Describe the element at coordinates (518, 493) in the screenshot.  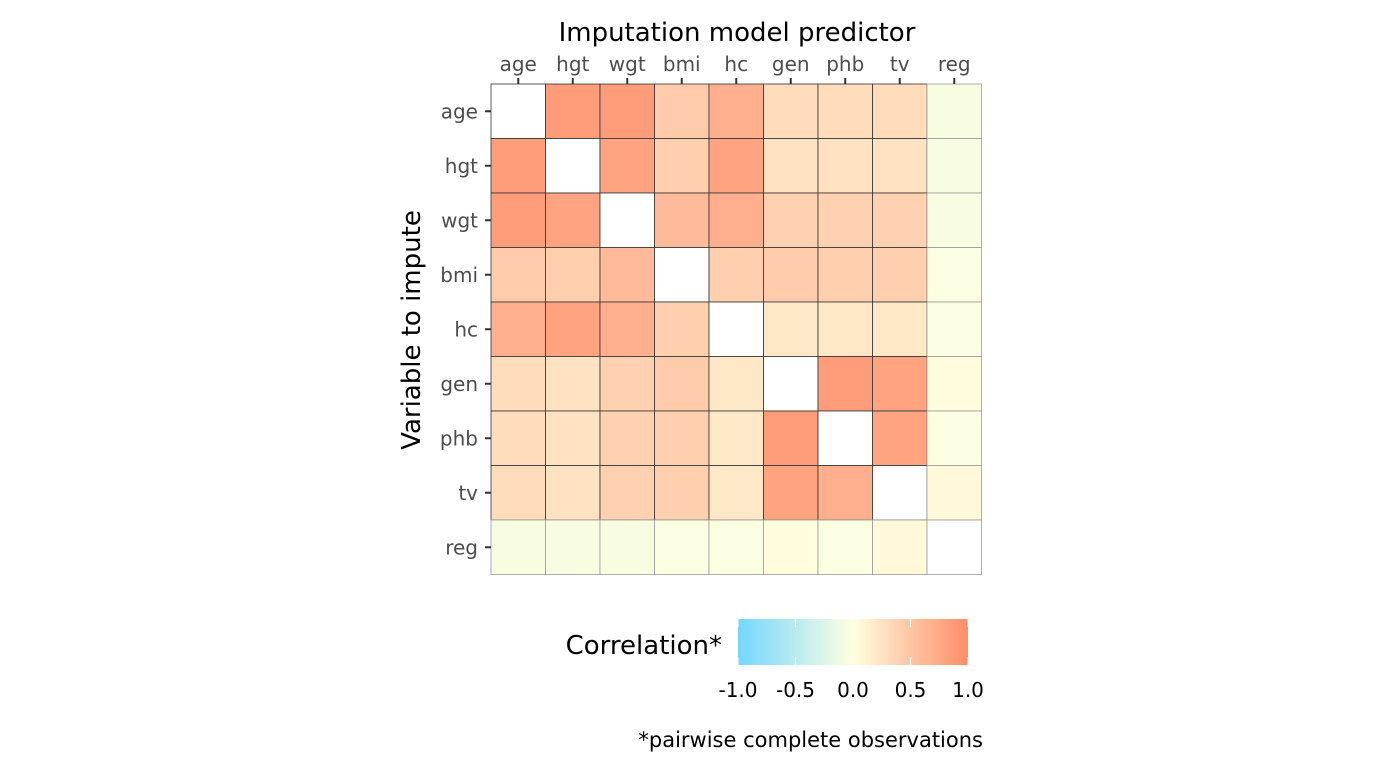
I see `cell-tv-age` at that location.